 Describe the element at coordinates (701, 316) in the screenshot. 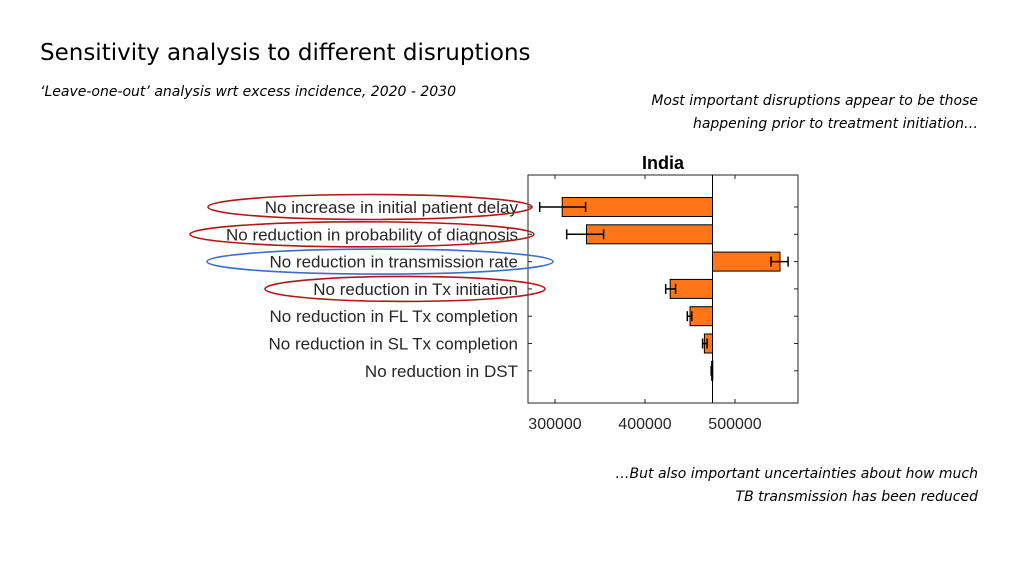

I see `bar-no-reduction-in-fl-tx-completion` at that location.